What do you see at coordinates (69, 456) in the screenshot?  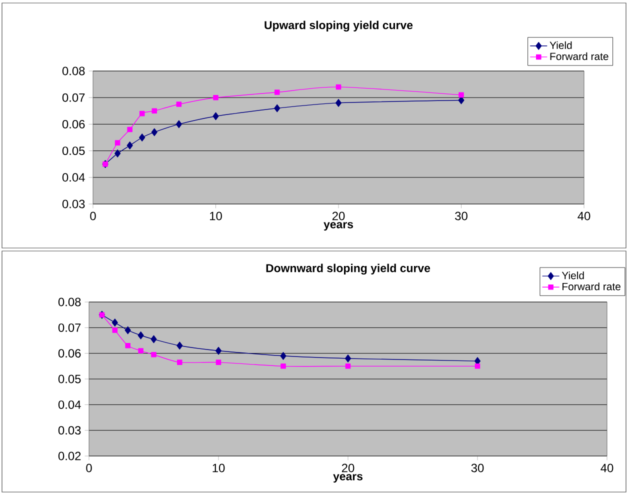 I see `y-tick-label: 0.02` at bounding box center [69, 456].